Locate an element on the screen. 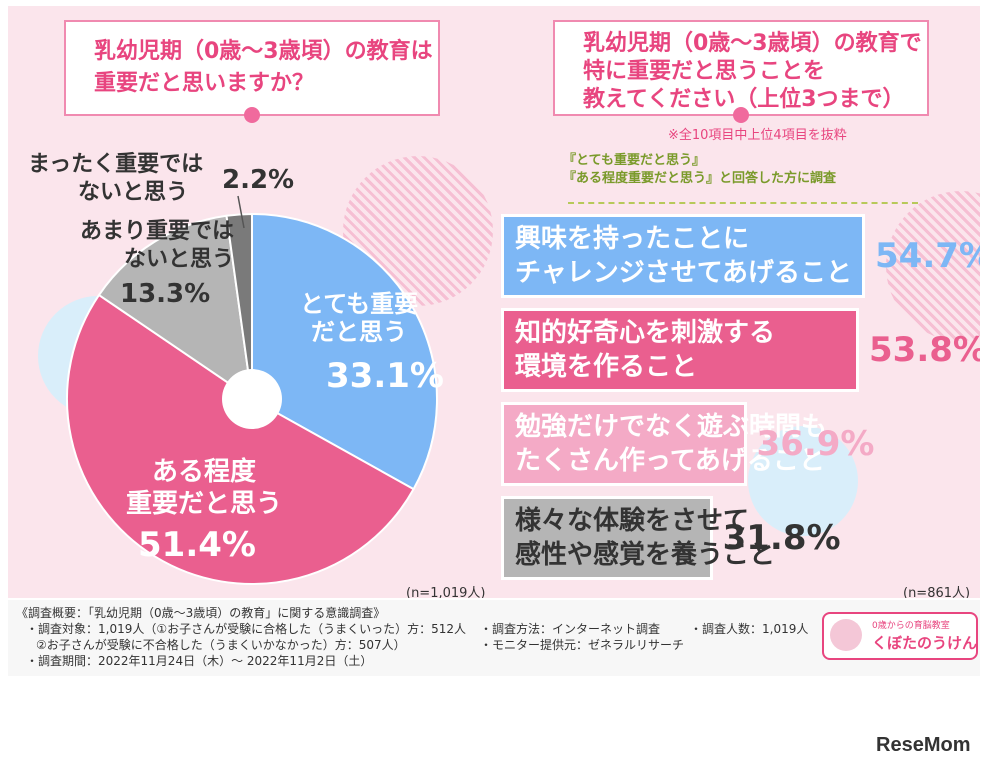 The width and height of the screenshot is (988, 770). value-not-very-important: 13.3% is located at coordinates (165, 294).